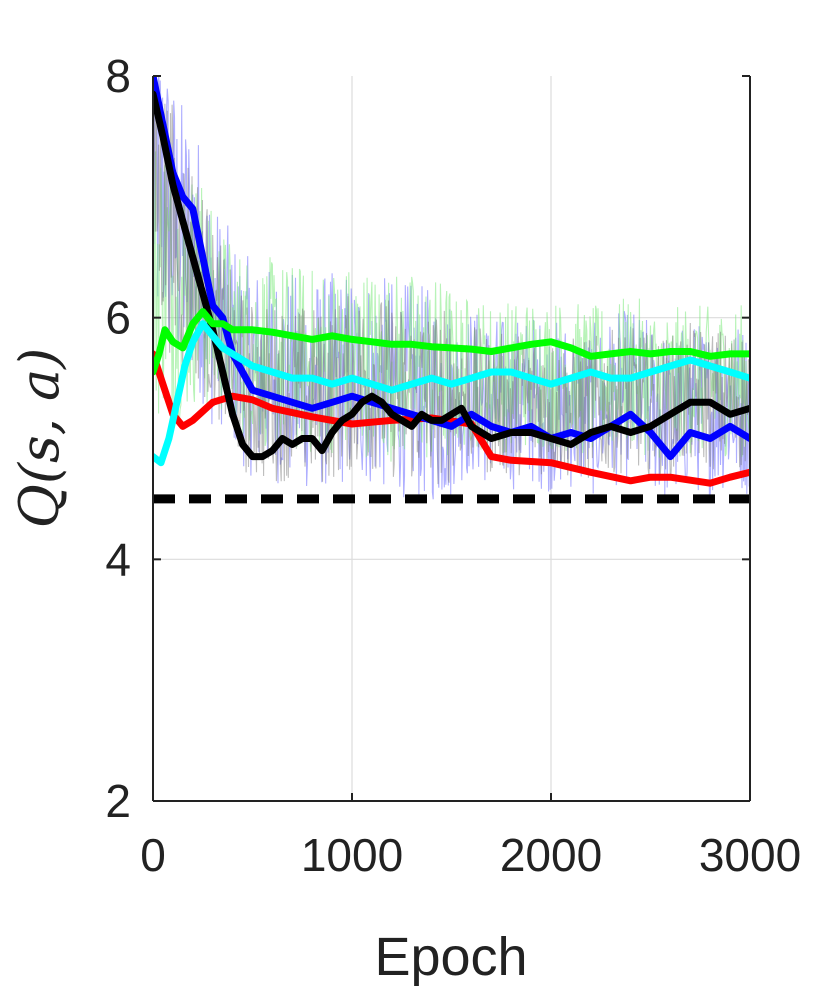  Describe the element at coordinates (750, 855) in the screenshot. I see `x-tick-label: 3000` at that location.